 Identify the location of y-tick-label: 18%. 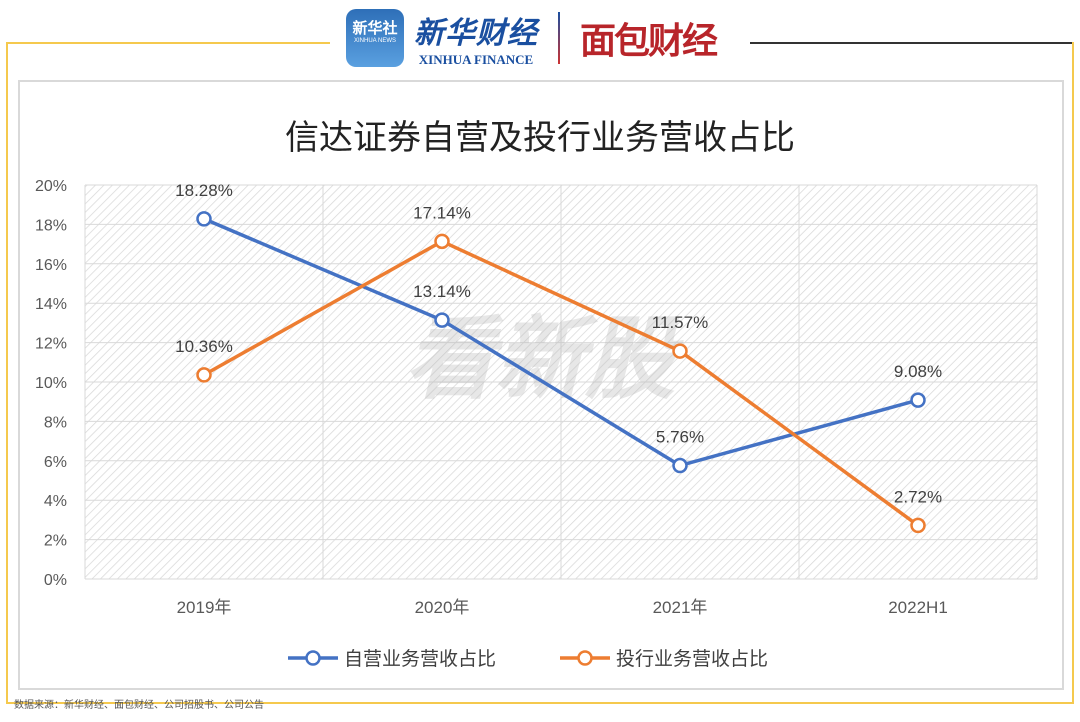
(51, 225).